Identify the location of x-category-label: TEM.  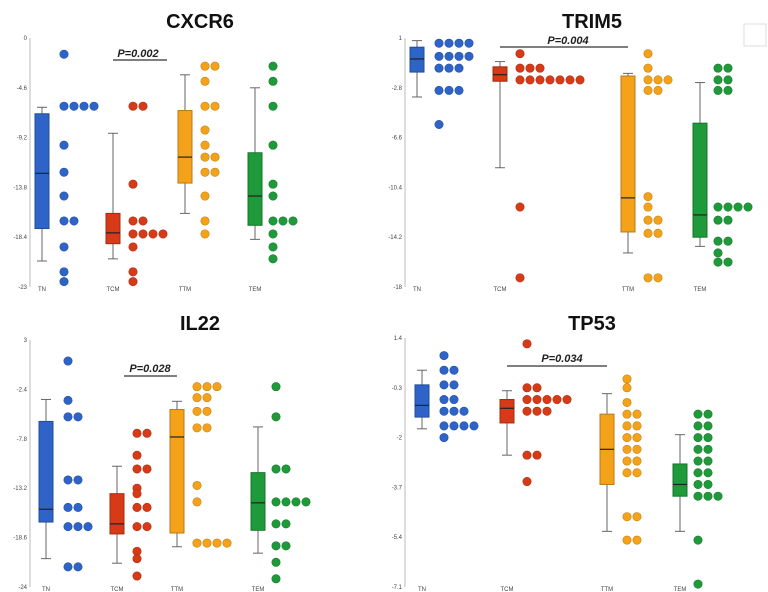
(255, 290).